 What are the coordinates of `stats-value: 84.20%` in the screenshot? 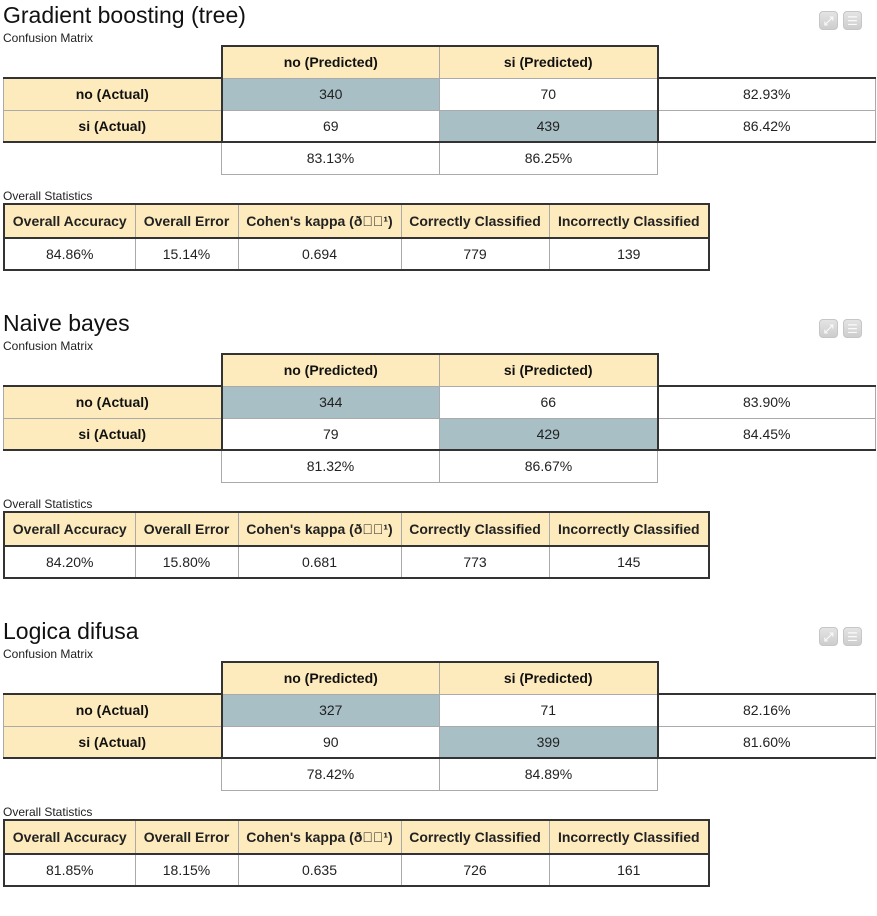 It's located at (69, 562).